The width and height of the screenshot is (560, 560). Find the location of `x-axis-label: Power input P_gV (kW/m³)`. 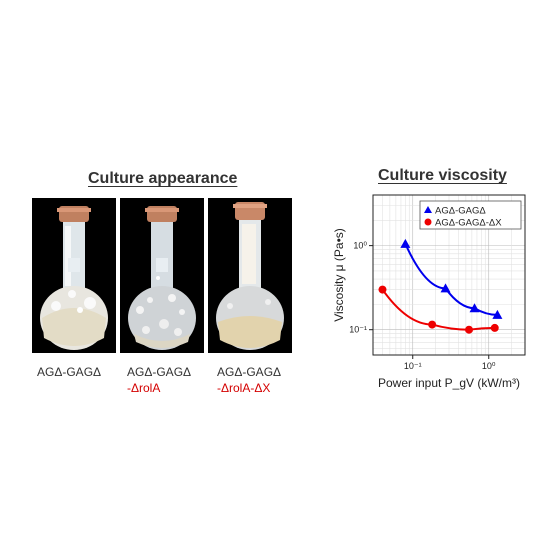

x-axis-label: Power input P_gV (kW/m³) is located at coordinates (449, 383).